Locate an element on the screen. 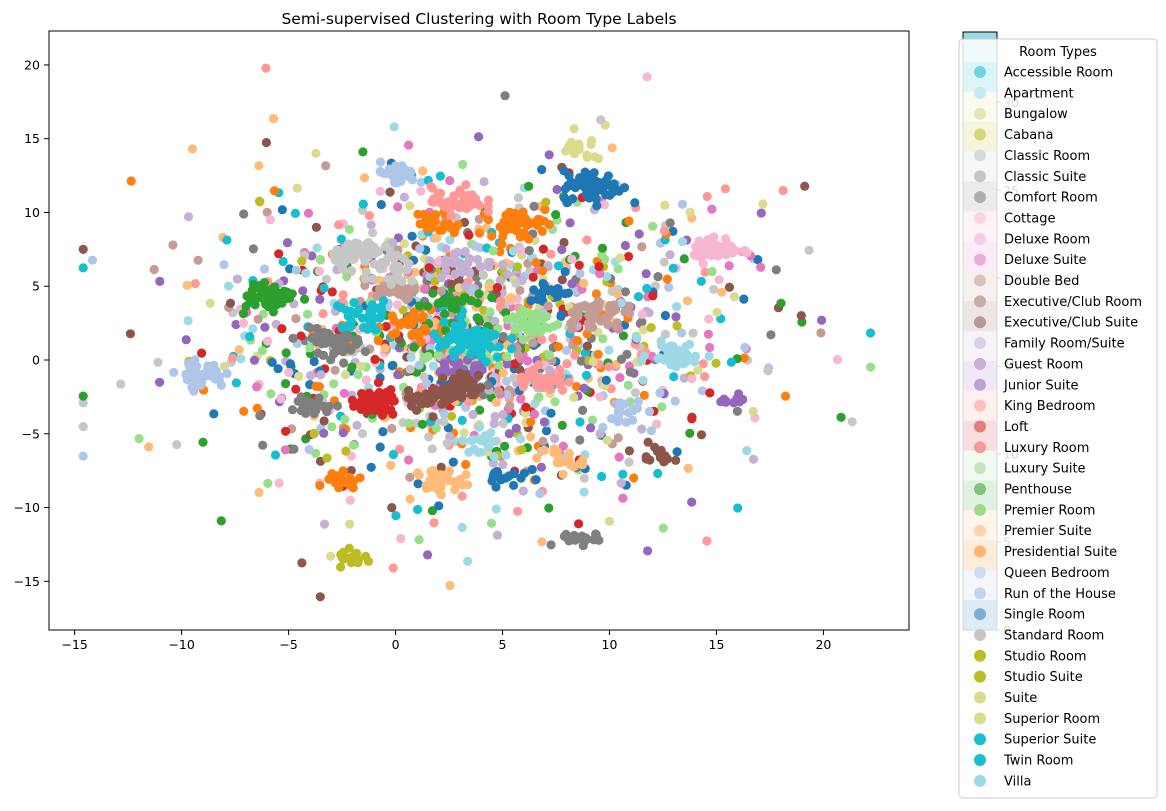 Image resolution: width=1166 pixels, height=811 pixels. legend-label: Apartment is located at coordinates (1039, 93).